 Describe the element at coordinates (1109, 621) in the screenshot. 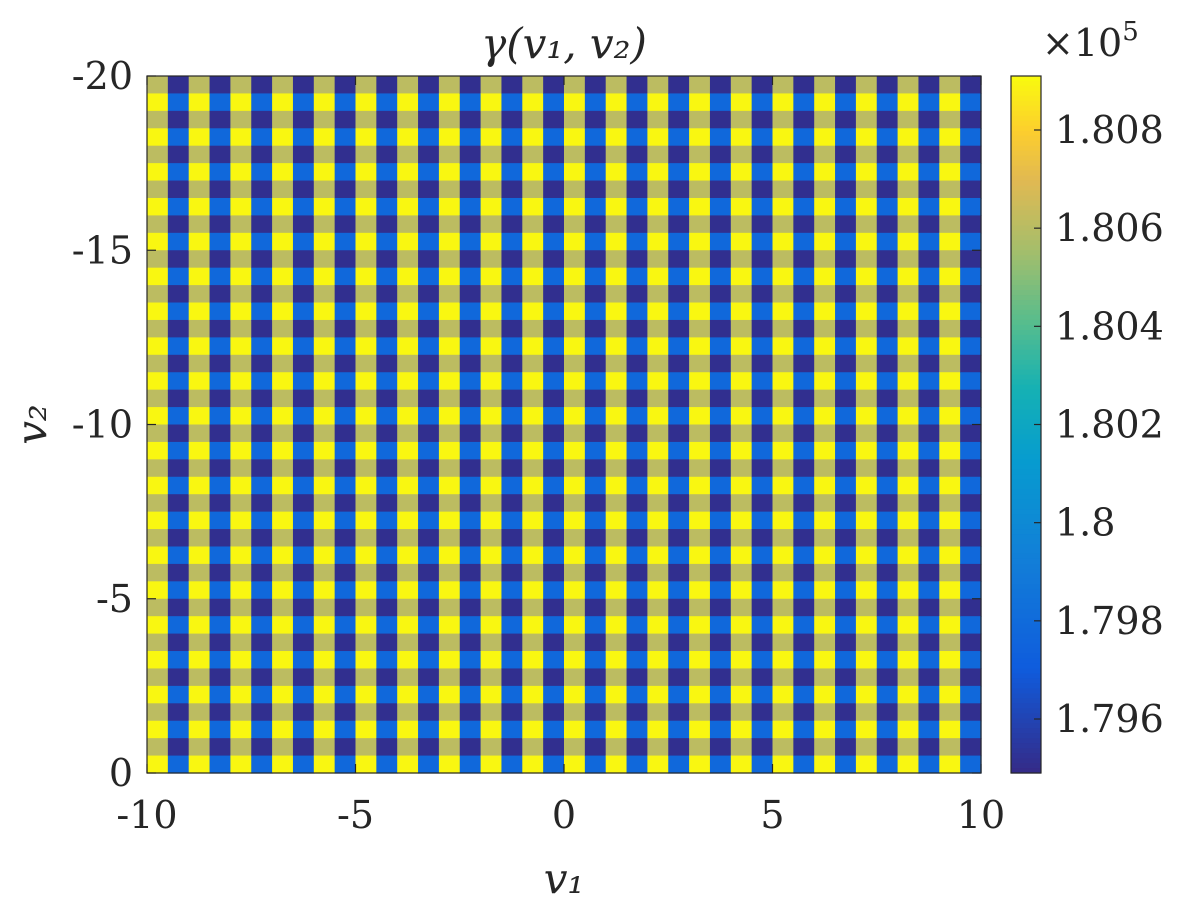

I see `colorbar-tick-label: 1.798` at that location.